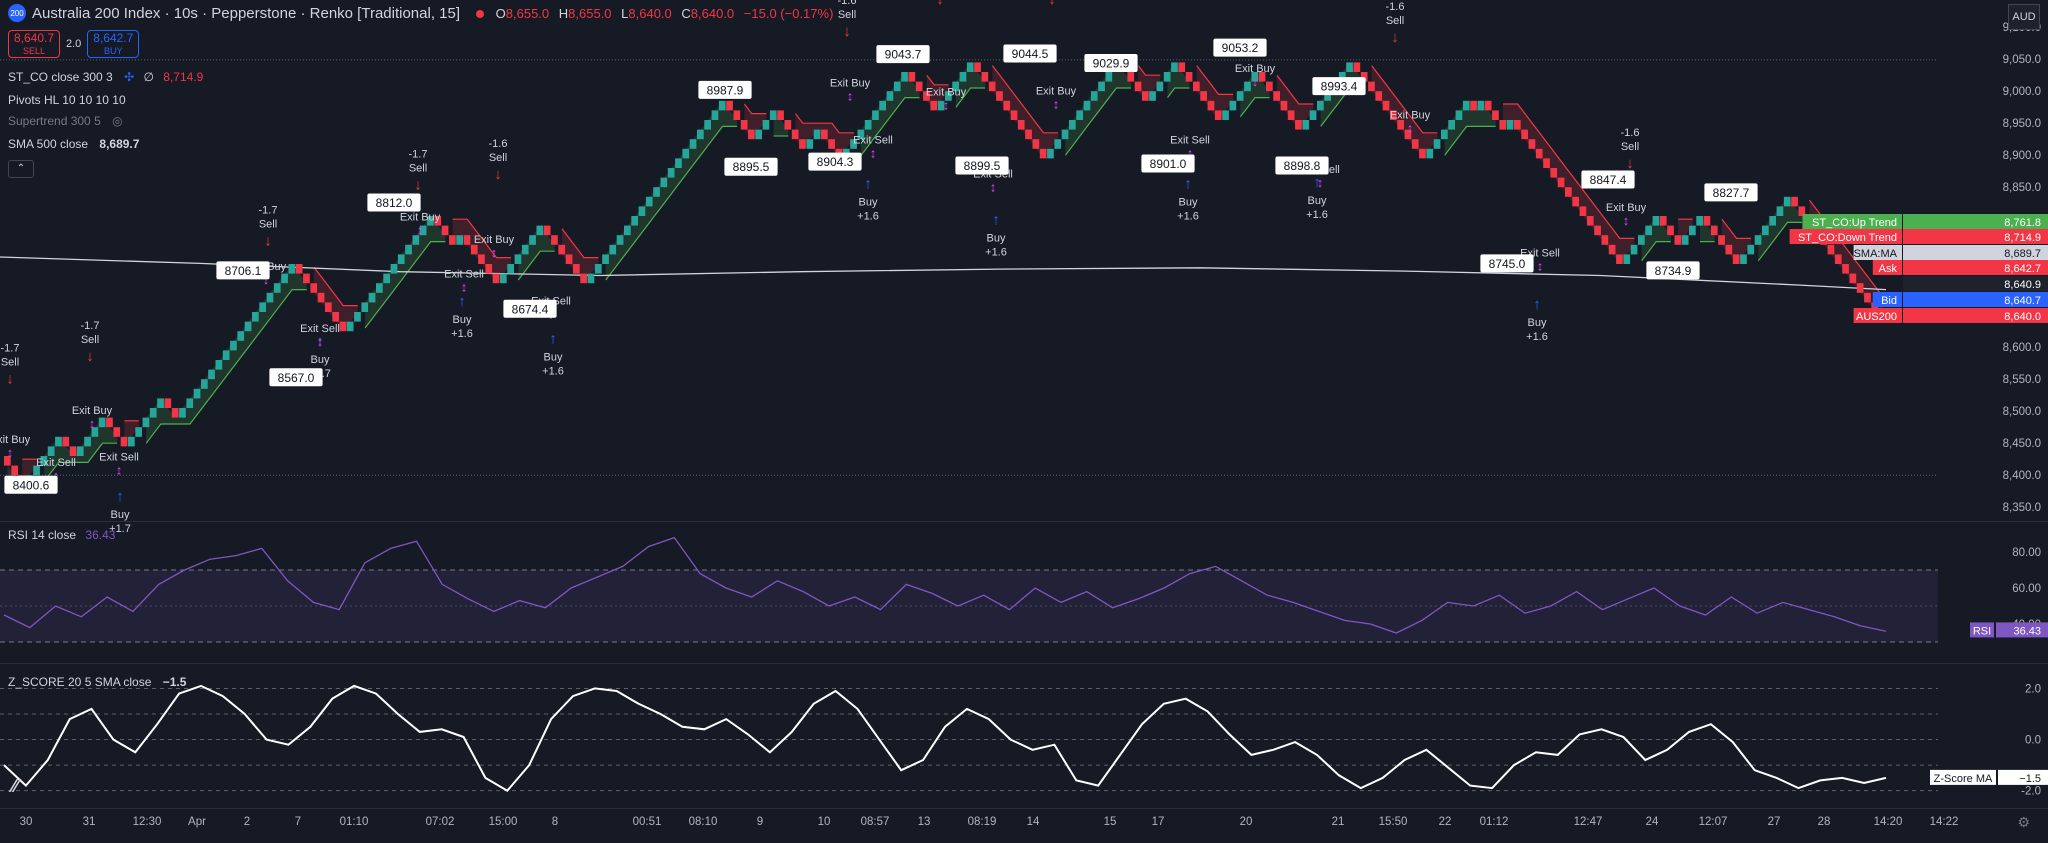 This screenshot has height=843, width=2048. I want to click on time-tick-label: 01:12, so click(1494, 822).